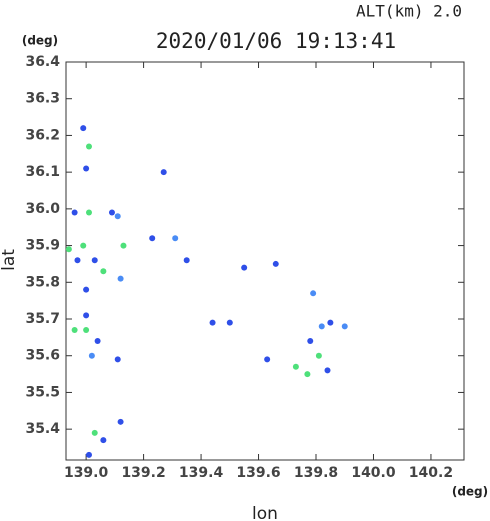  Describe the element at coordinates (276, 41) in the screenshot. I see `chart-title: 2020/01/06 19:13:41` at that location.